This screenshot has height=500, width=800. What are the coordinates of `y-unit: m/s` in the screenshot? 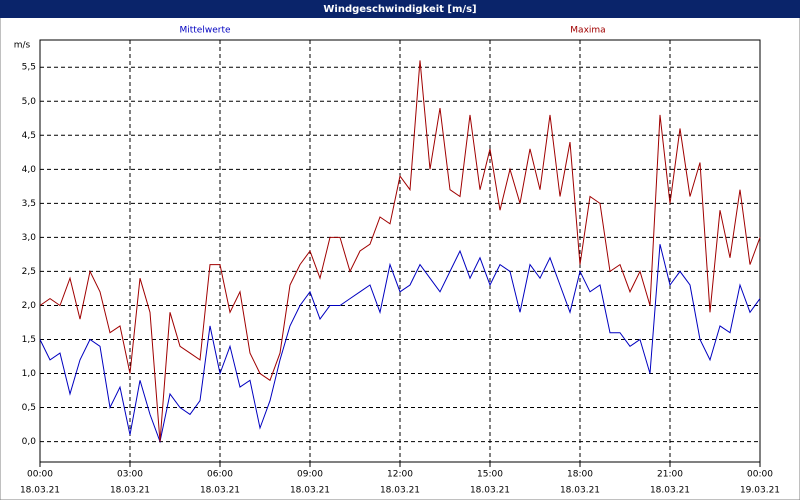 It's located at (22, 46).